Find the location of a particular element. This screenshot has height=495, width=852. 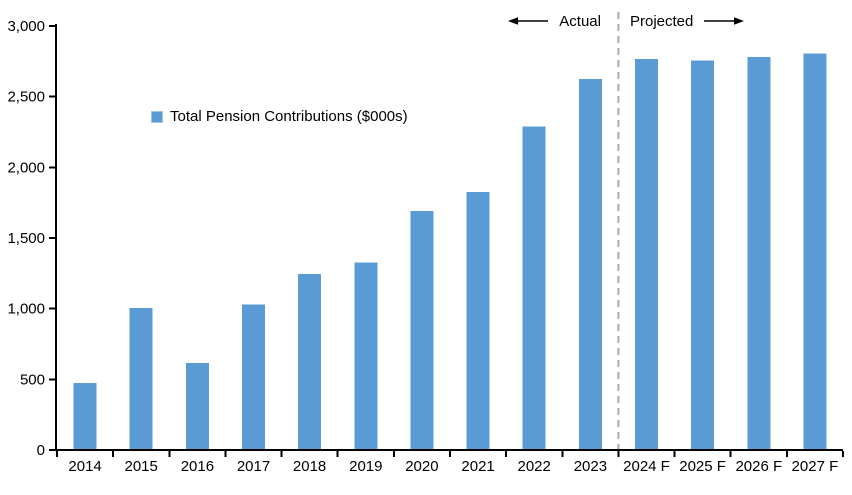

y-tick-label: 500 is located at coordinates (32, 379).